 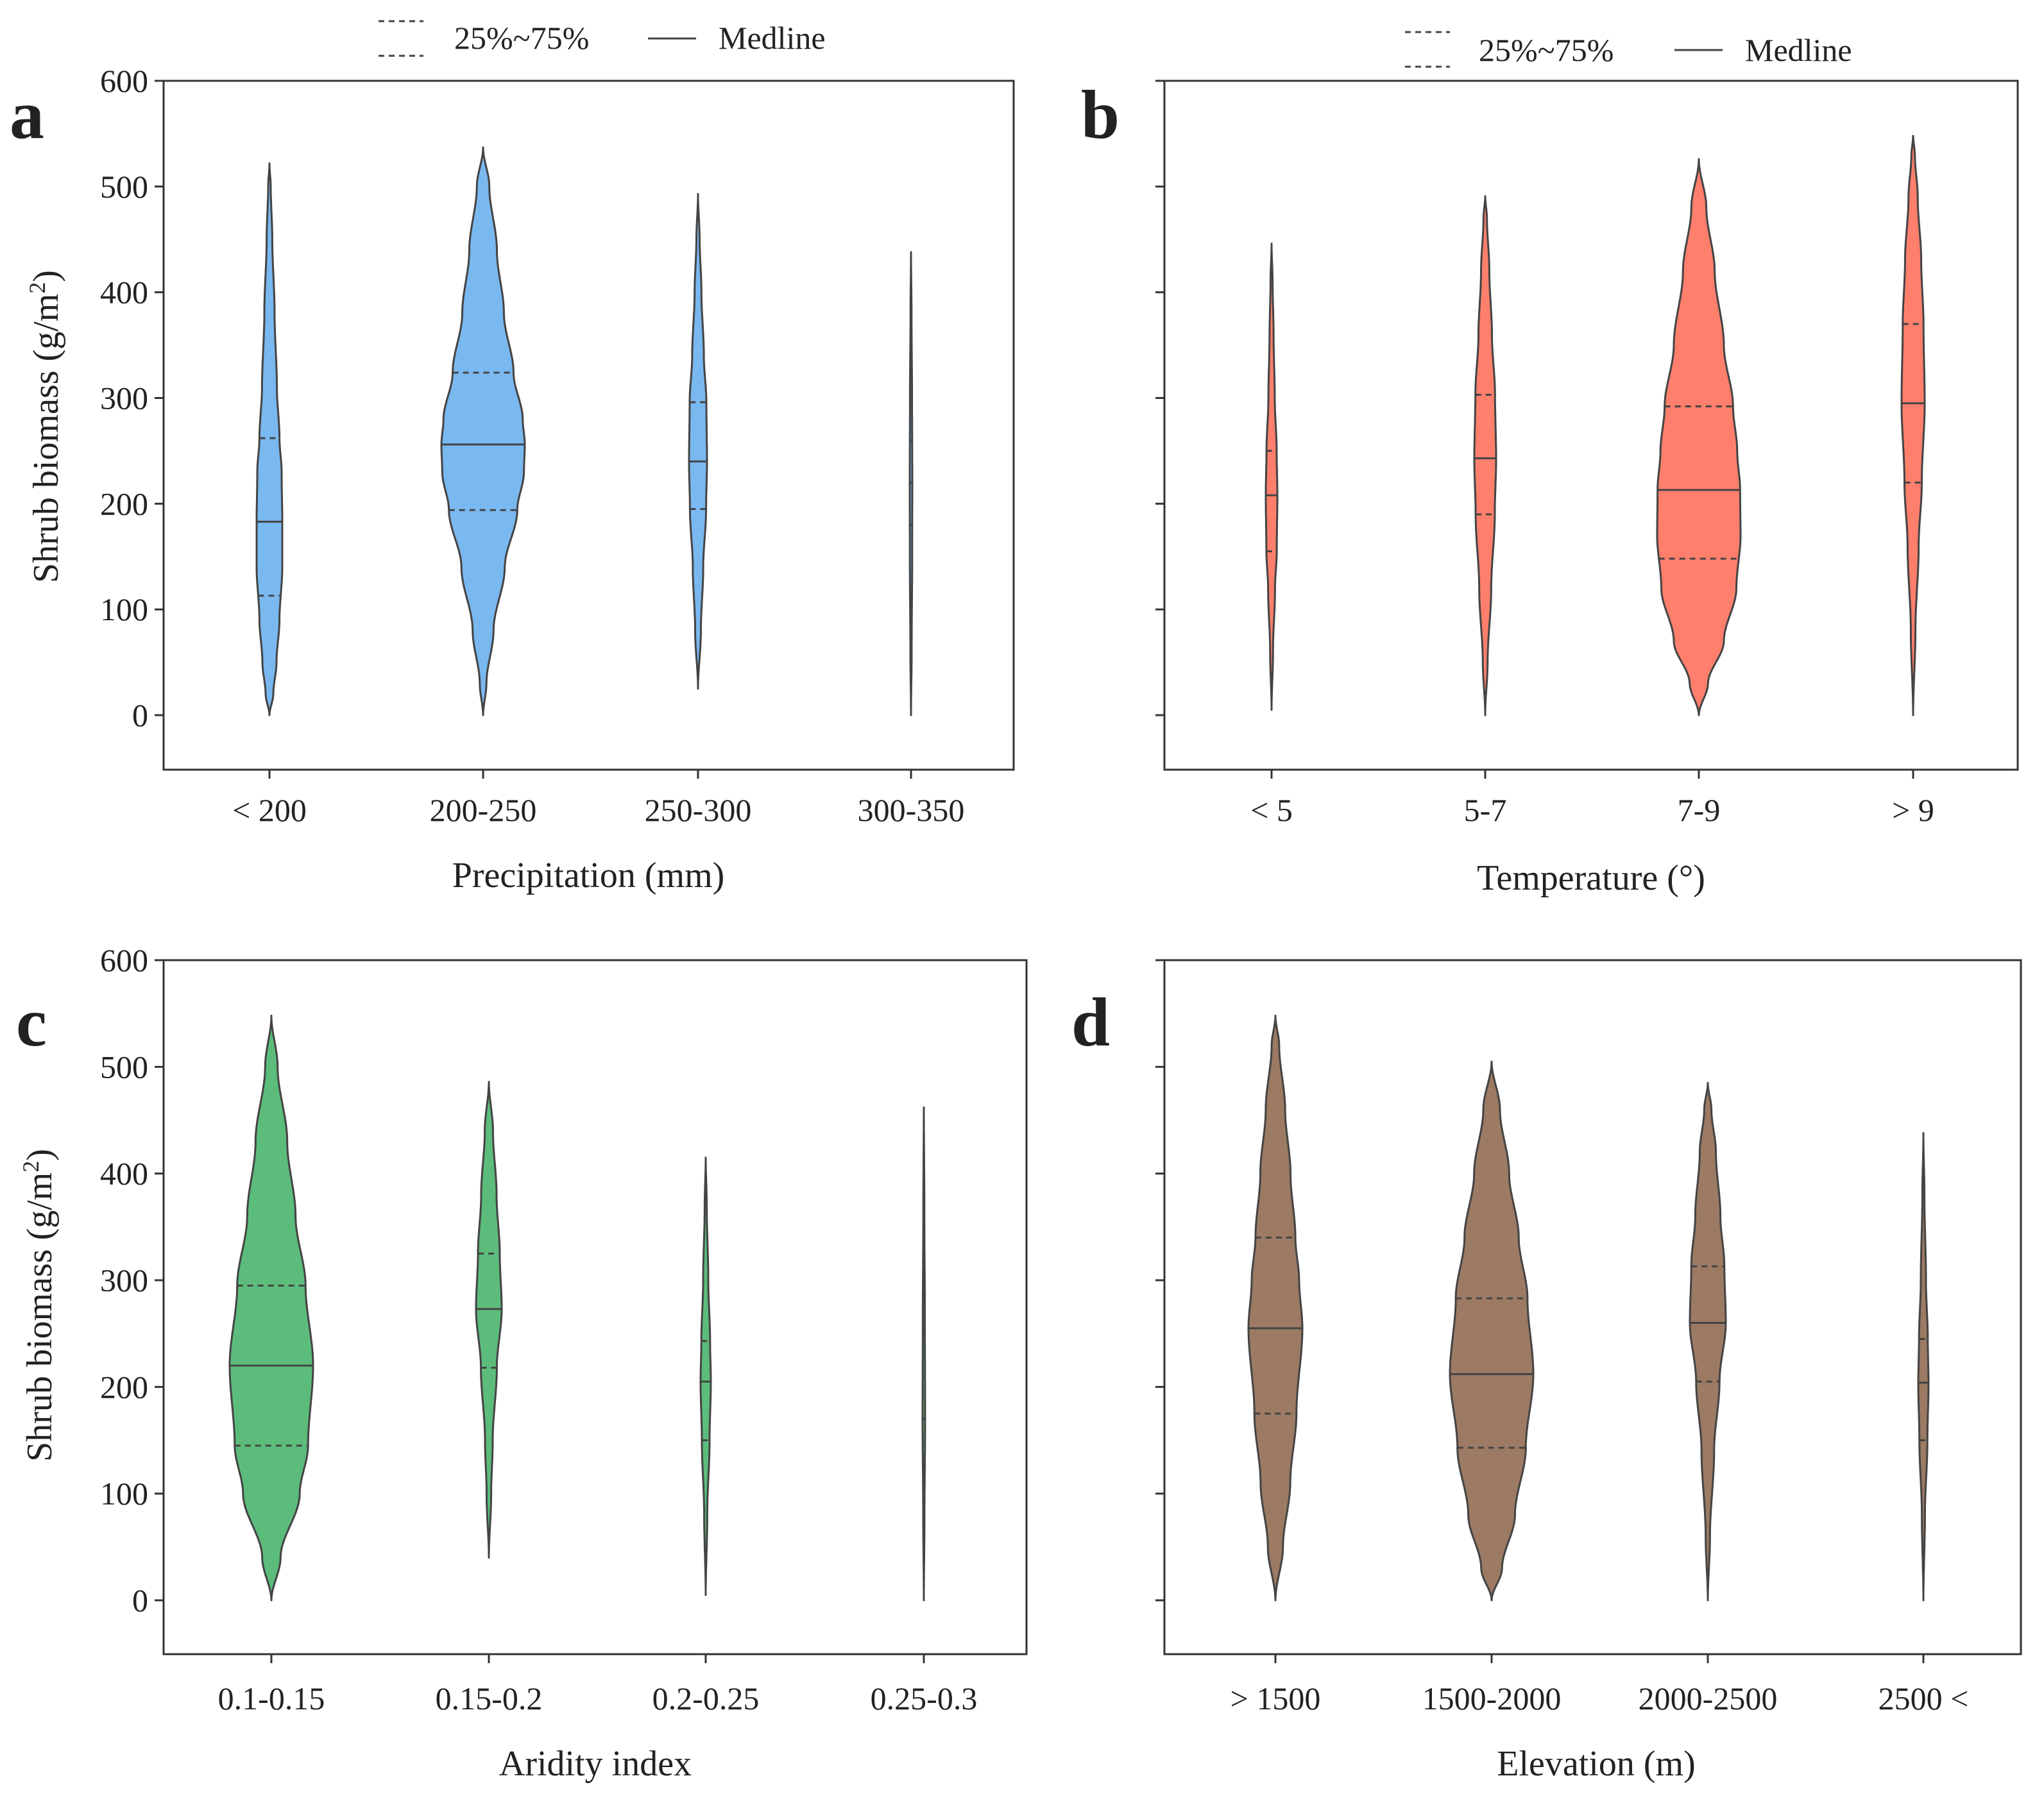 I want to click on y-axis-label-c-sup: 2, so click(x=31, y=1166).